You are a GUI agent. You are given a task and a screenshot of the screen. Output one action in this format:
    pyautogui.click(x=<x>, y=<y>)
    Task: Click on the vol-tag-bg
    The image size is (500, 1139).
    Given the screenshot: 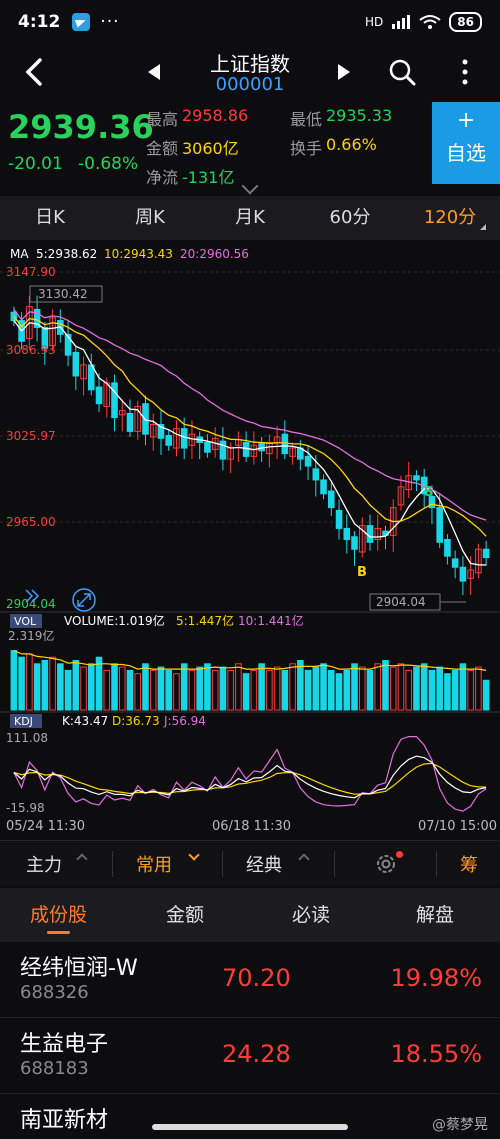 What is the action you would take?
    pyautogui.click(x=26, y=621)
    